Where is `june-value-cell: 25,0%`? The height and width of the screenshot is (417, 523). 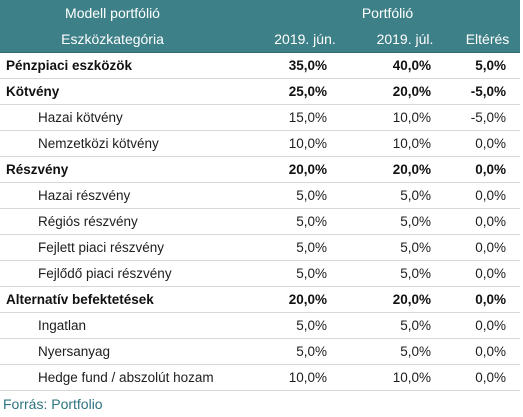 june-value-cell: 25,0% is located at coordinates (305, 91).